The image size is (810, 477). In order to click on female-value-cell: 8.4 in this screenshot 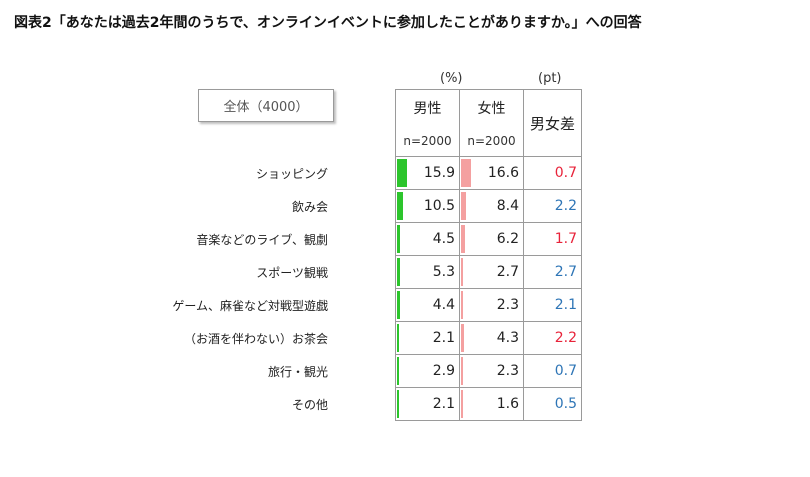, I will do `click(491, 206)`.